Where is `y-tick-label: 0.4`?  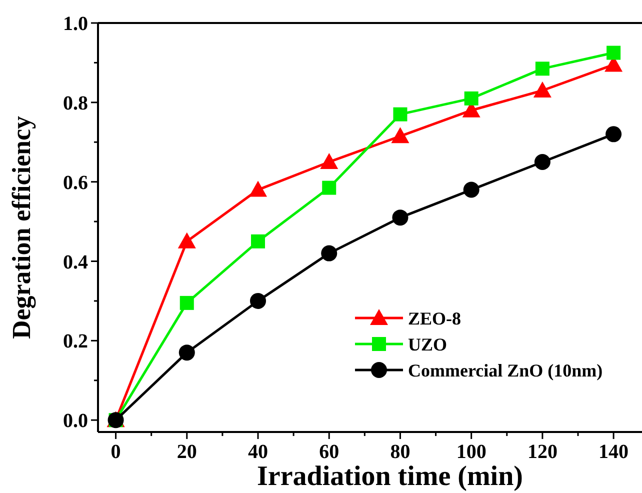 y-tick-label: 0.4 is located at coordinates (75, 262).